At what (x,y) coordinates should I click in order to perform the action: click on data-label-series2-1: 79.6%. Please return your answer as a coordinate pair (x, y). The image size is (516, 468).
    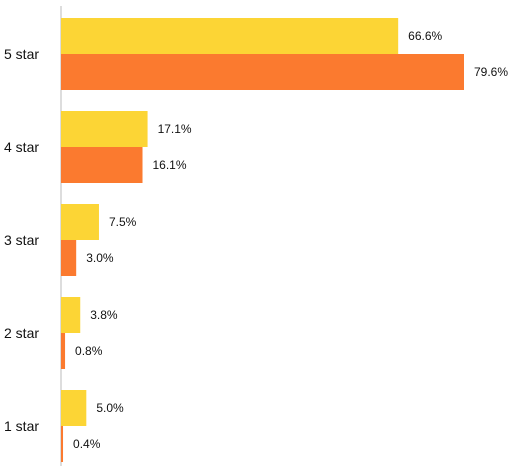
    Looking at the image, I should click on (491, 72).